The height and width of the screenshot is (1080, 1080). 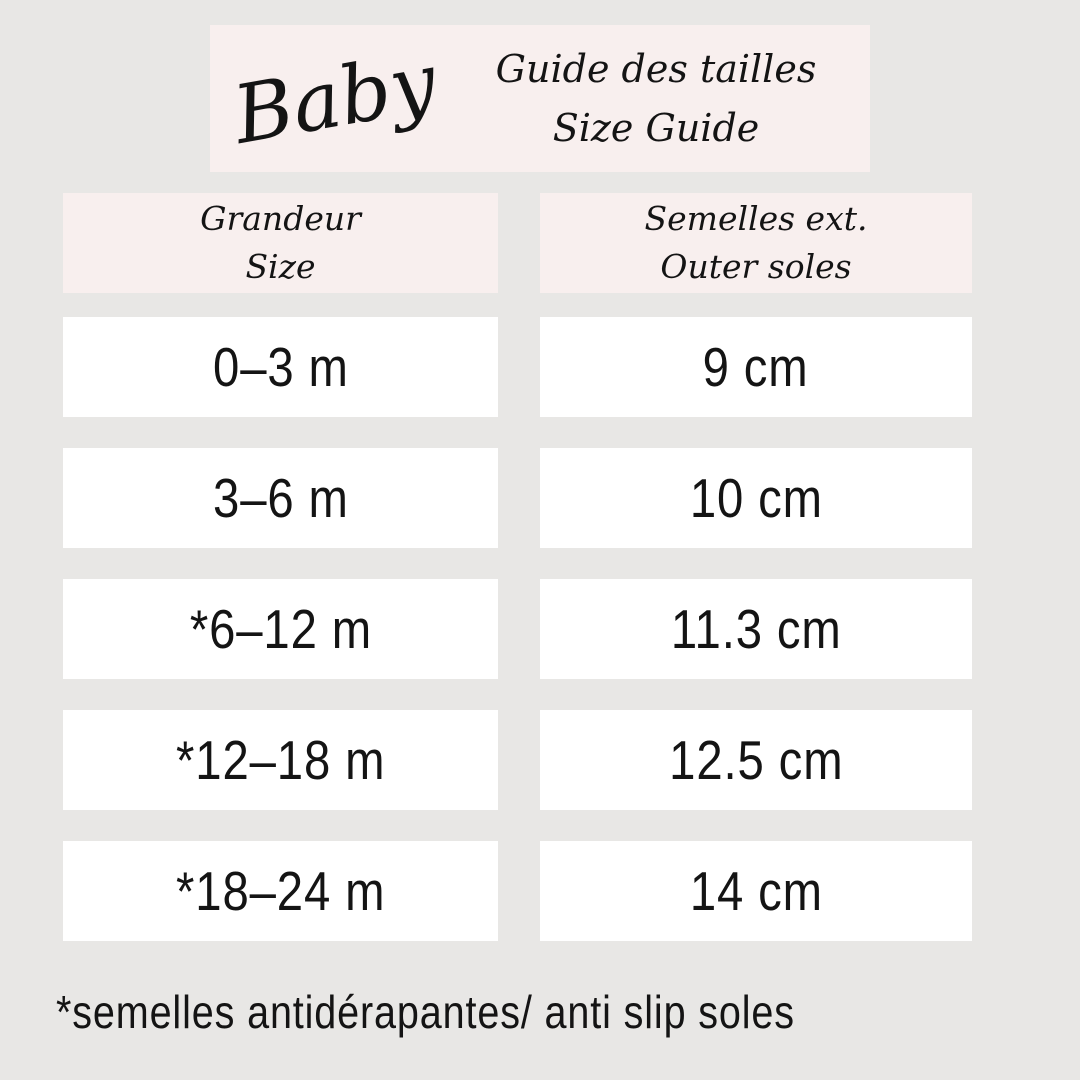 I want to click on size-column-header: Grandeur Size, so click(x=280, y=243).